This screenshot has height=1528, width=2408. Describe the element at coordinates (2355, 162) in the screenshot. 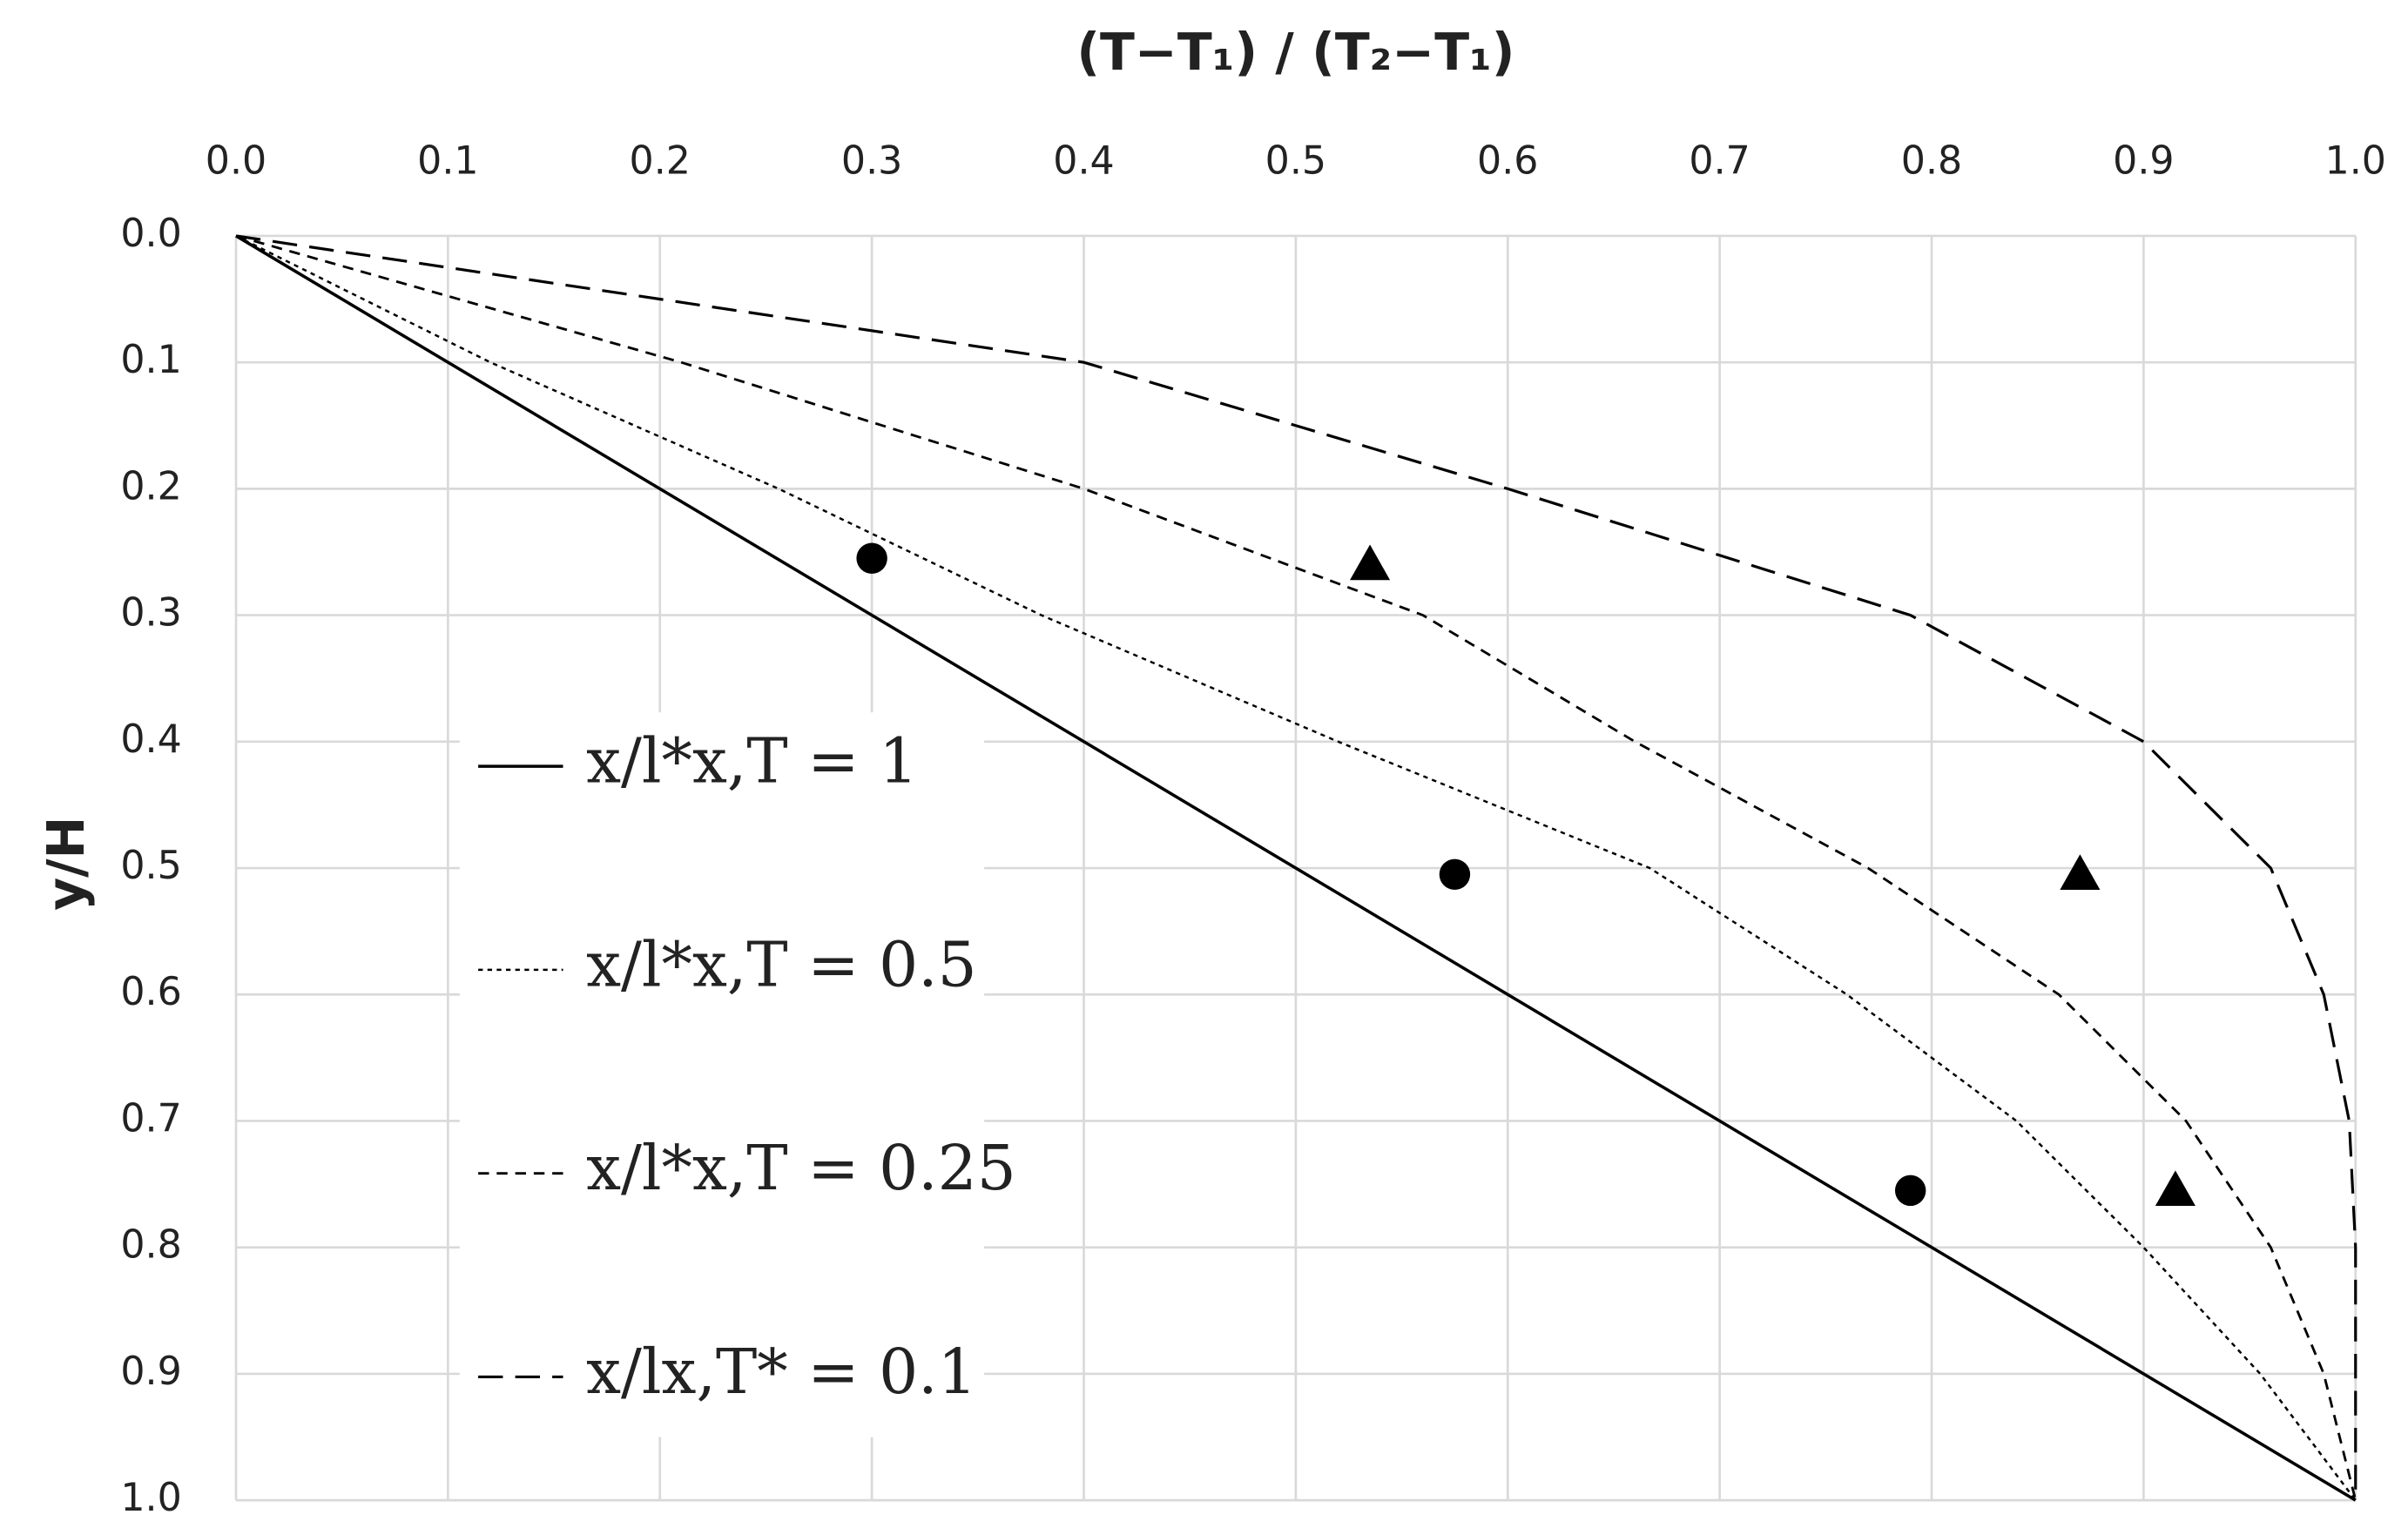

I see `x-tick-label: 1.0` at that location.